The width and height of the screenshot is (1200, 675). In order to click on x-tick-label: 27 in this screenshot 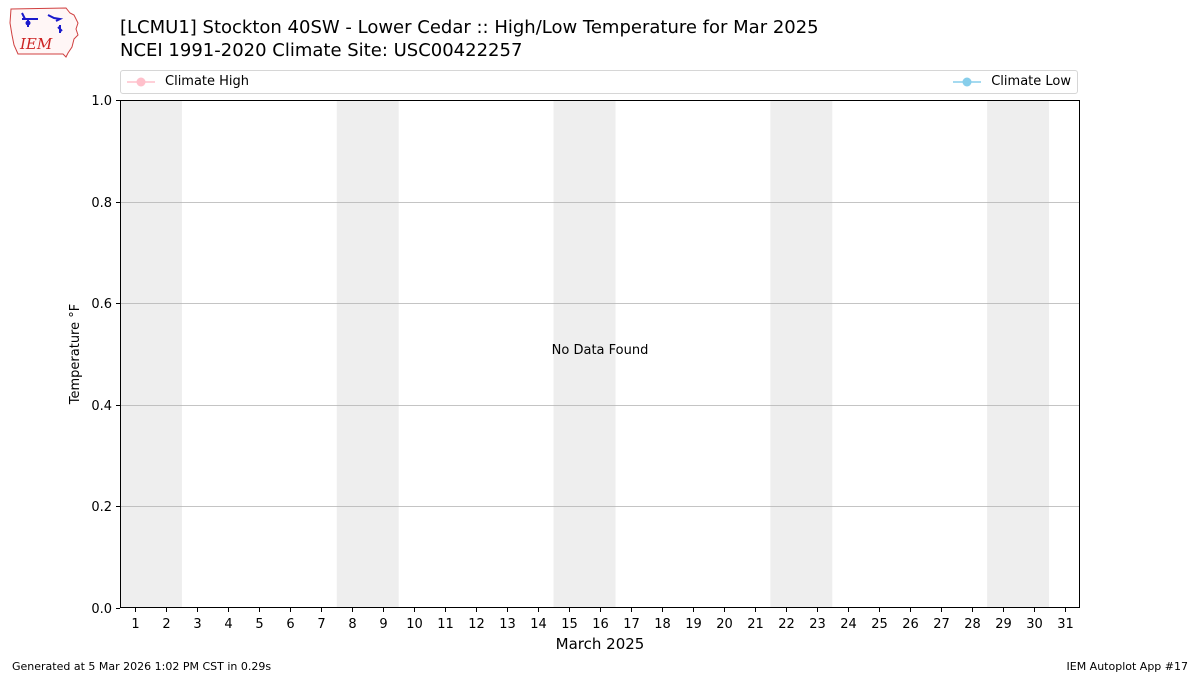, I will do `click(941, 624)`.